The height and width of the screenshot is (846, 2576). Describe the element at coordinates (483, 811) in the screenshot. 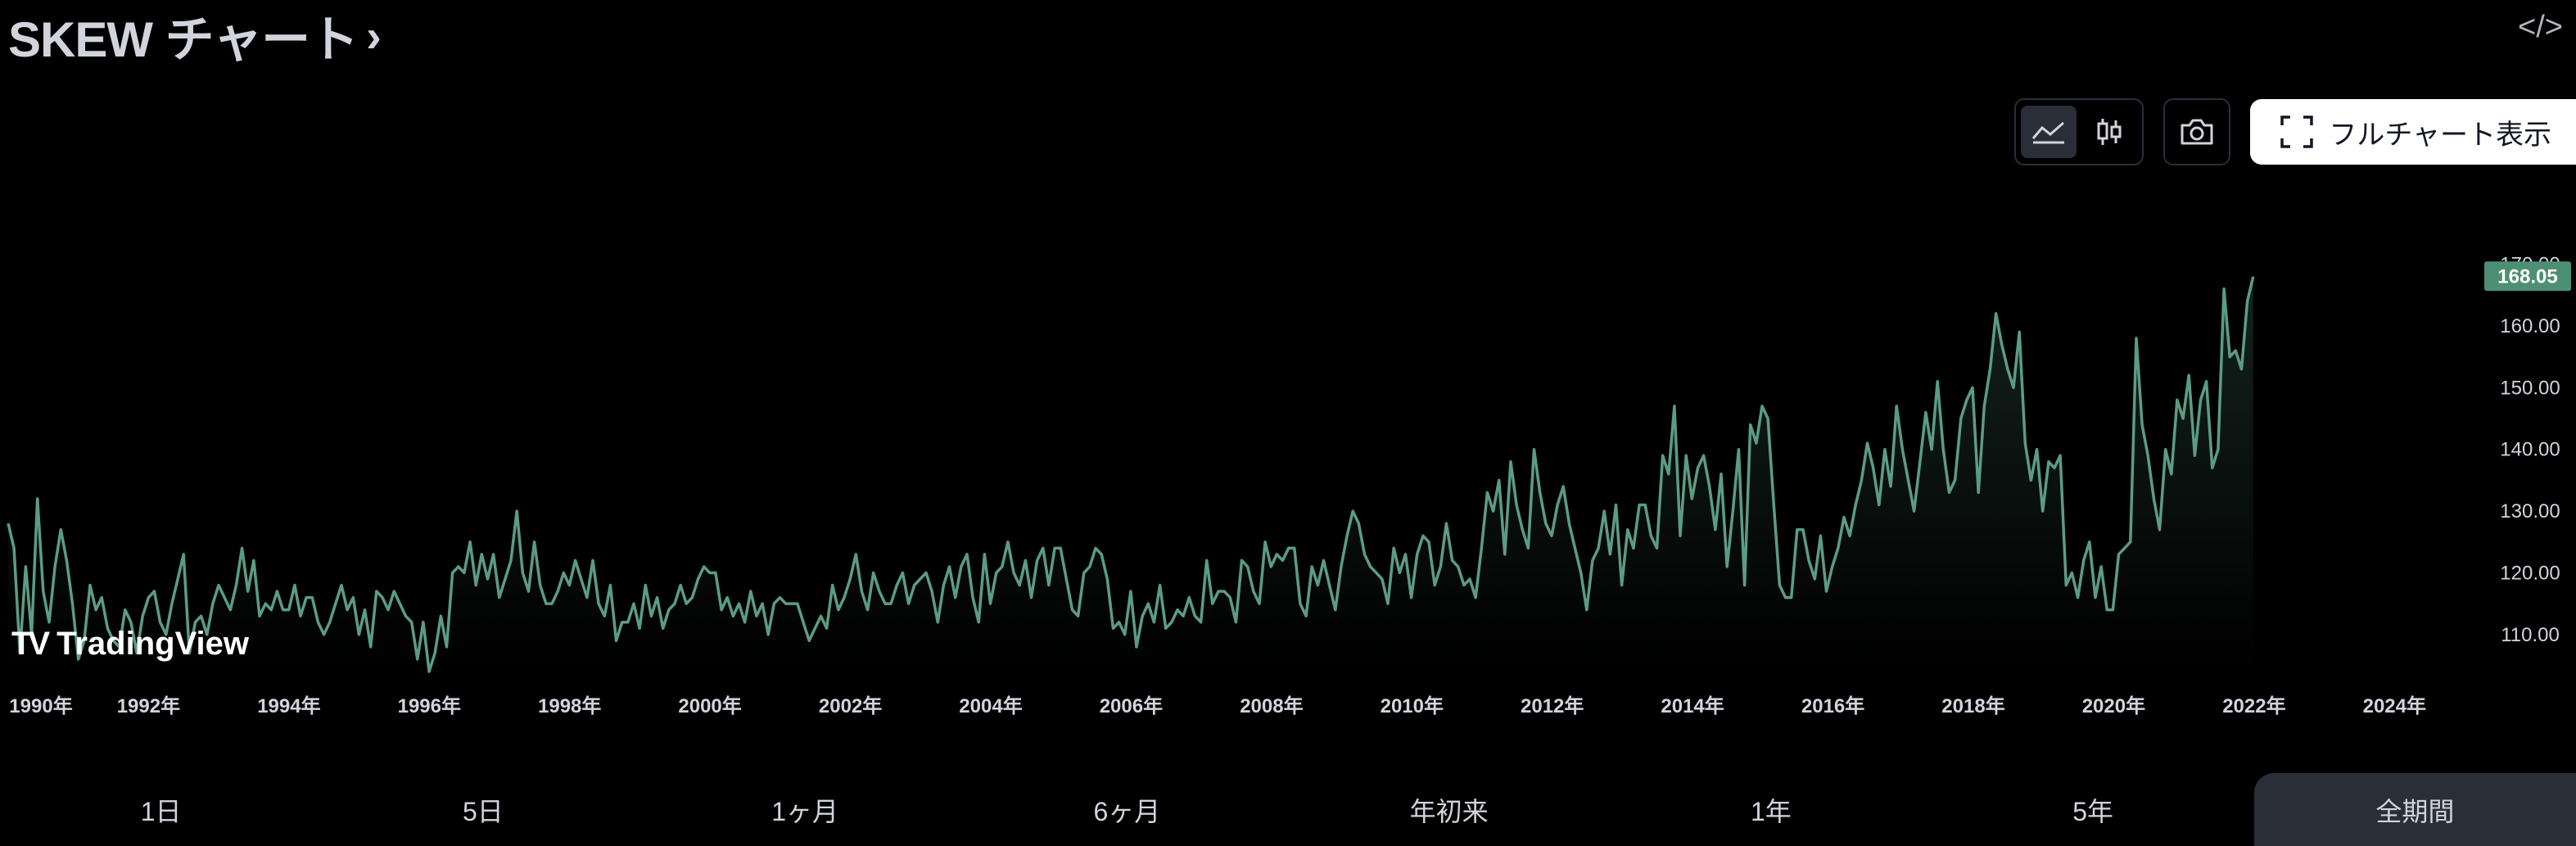

I see `range-tab-1: 5日` at that location.